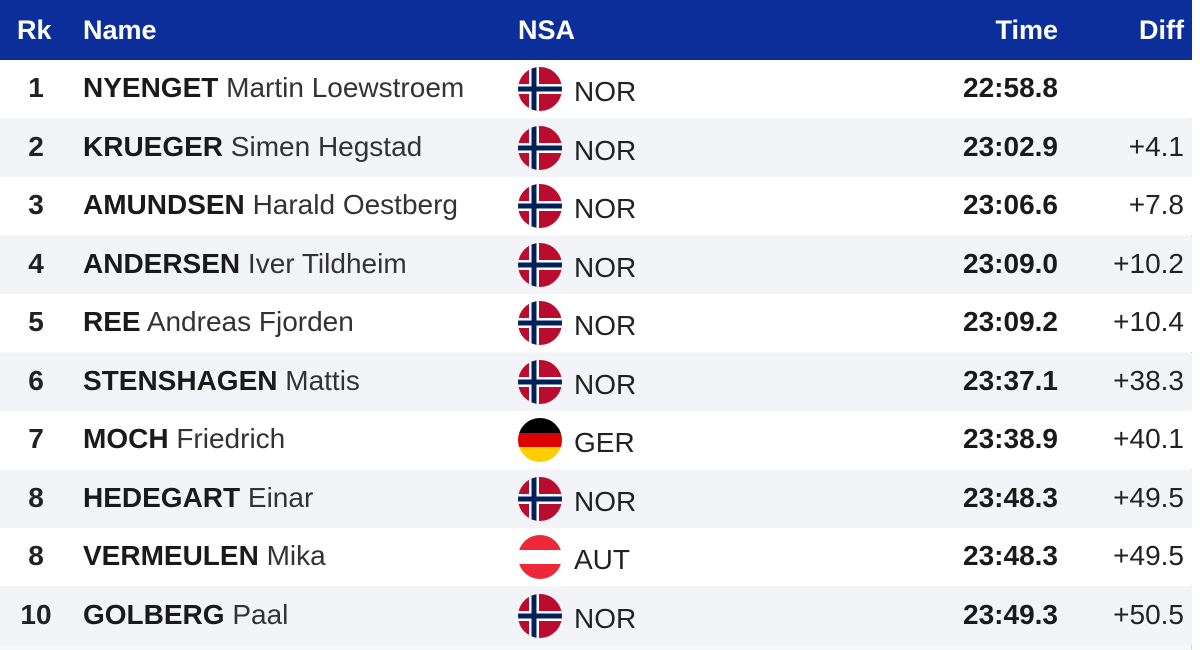  I want to click on athlete-surname: HEDEGART, so click(162, 497).